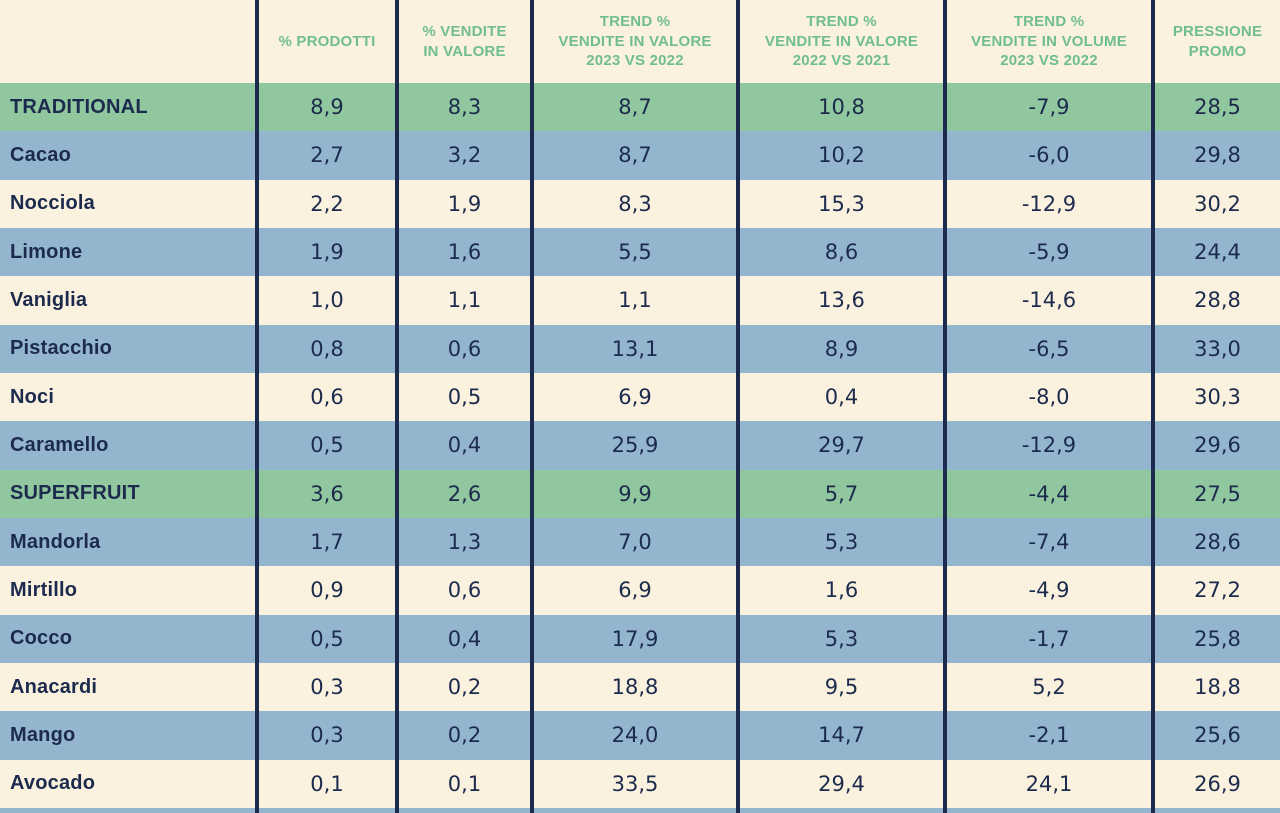  I want to click on table-row: Noci 0,6 0,5 6,9 0,4 -8,0 30,3, so click(640, 397).